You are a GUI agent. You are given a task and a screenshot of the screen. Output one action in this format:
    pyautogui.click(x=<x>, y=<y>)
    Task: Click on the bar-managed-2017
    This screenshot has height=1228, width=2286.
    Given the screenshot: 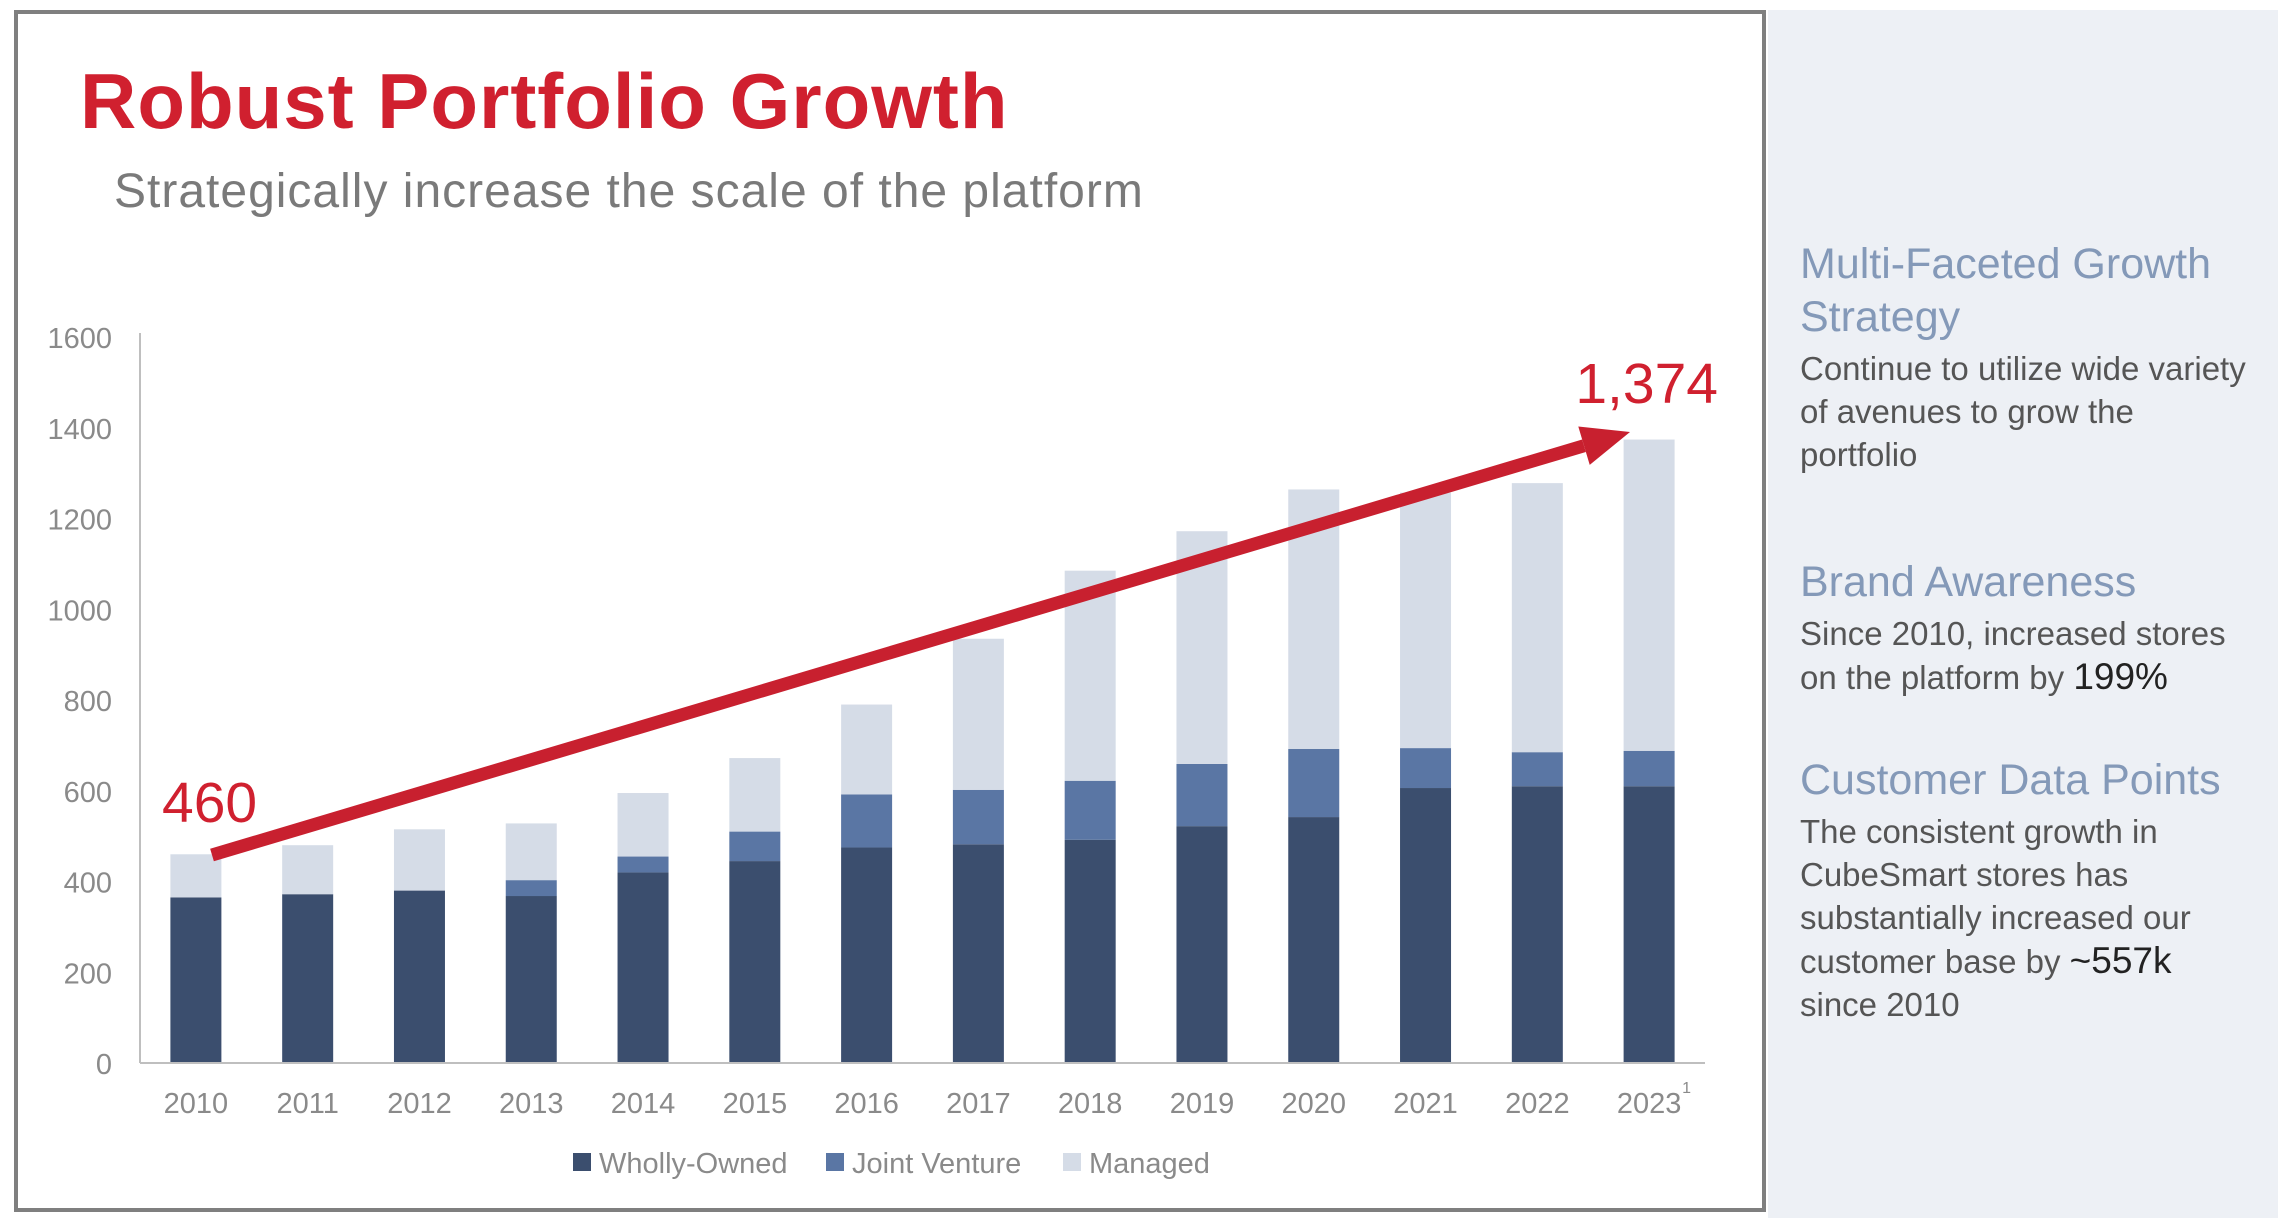 What is the action you would take?
    pyautogui.click(x=978, y=714)
    